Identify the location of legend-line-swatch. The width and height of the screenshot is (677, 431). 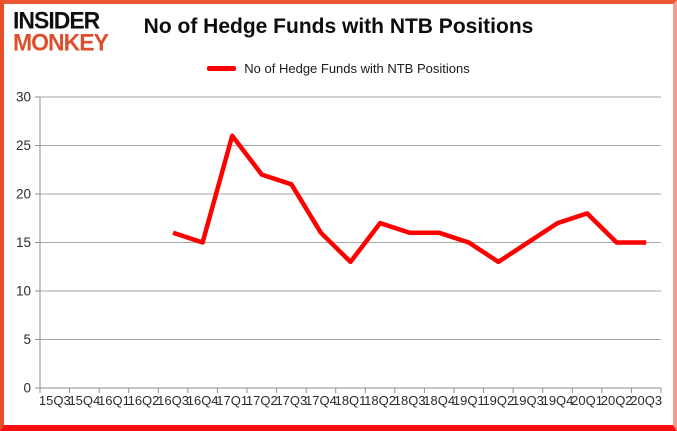
(222, 68).